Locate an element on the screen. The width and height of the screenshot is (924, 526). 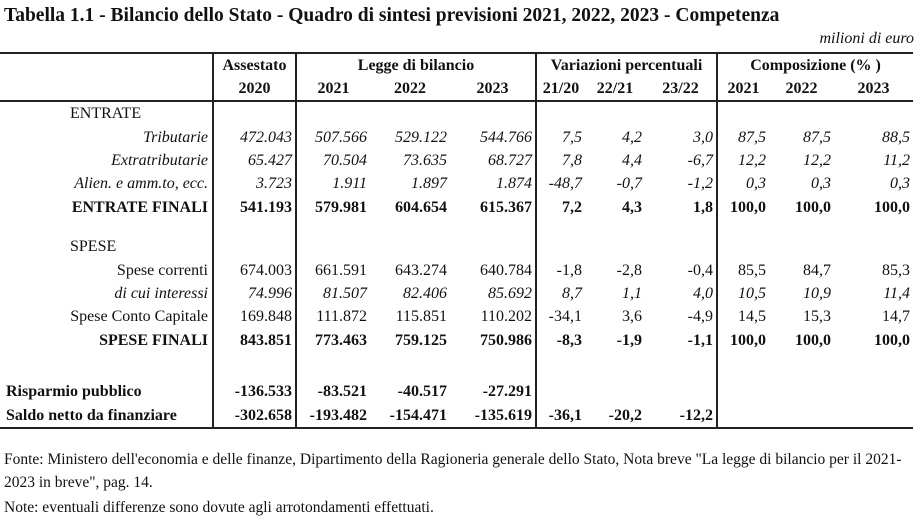
cell-value: 1.897 is located at coordinates (429, 184).